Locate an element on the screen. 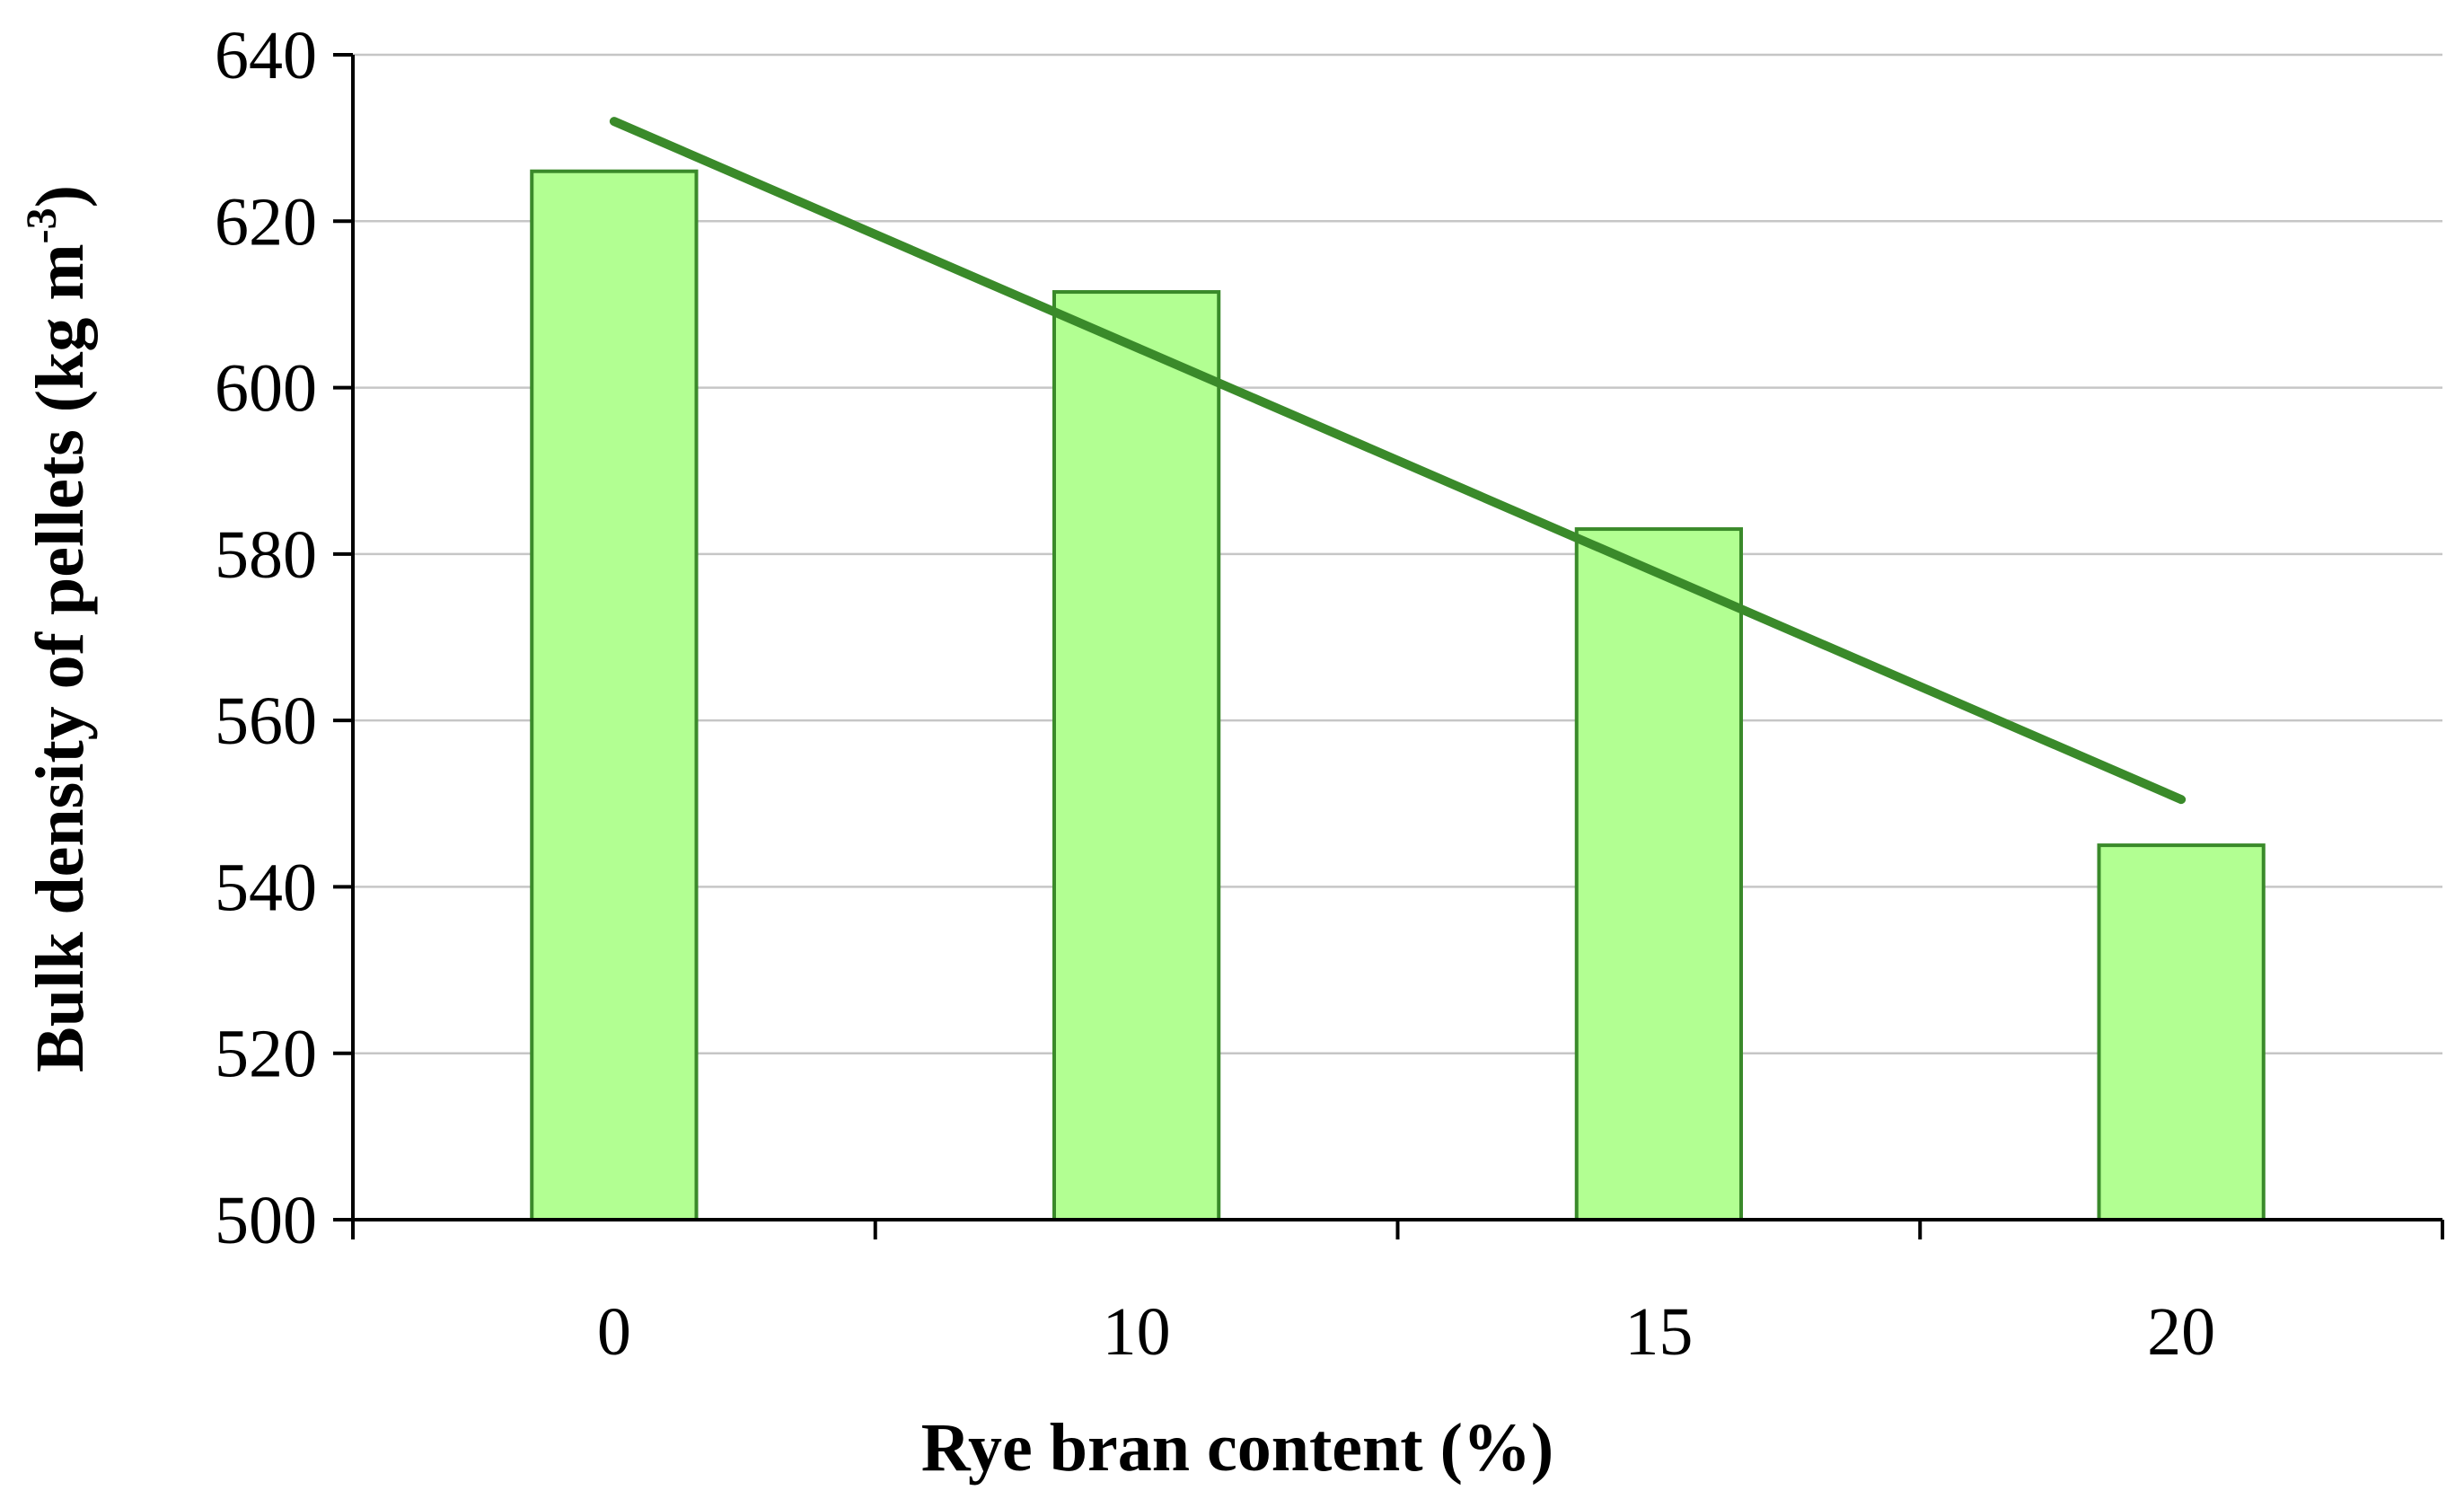 The image size is (2464, 1508). x-axis-title: Rye bran content (%) is located at coordinates (1237, 1448).